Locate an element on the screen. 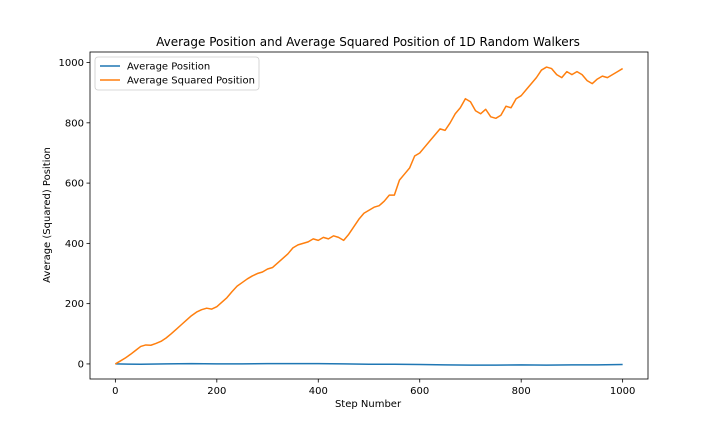 This screenshot has height=432, width=720. y-tick-label: 200 is located at coordinates (74, 304).